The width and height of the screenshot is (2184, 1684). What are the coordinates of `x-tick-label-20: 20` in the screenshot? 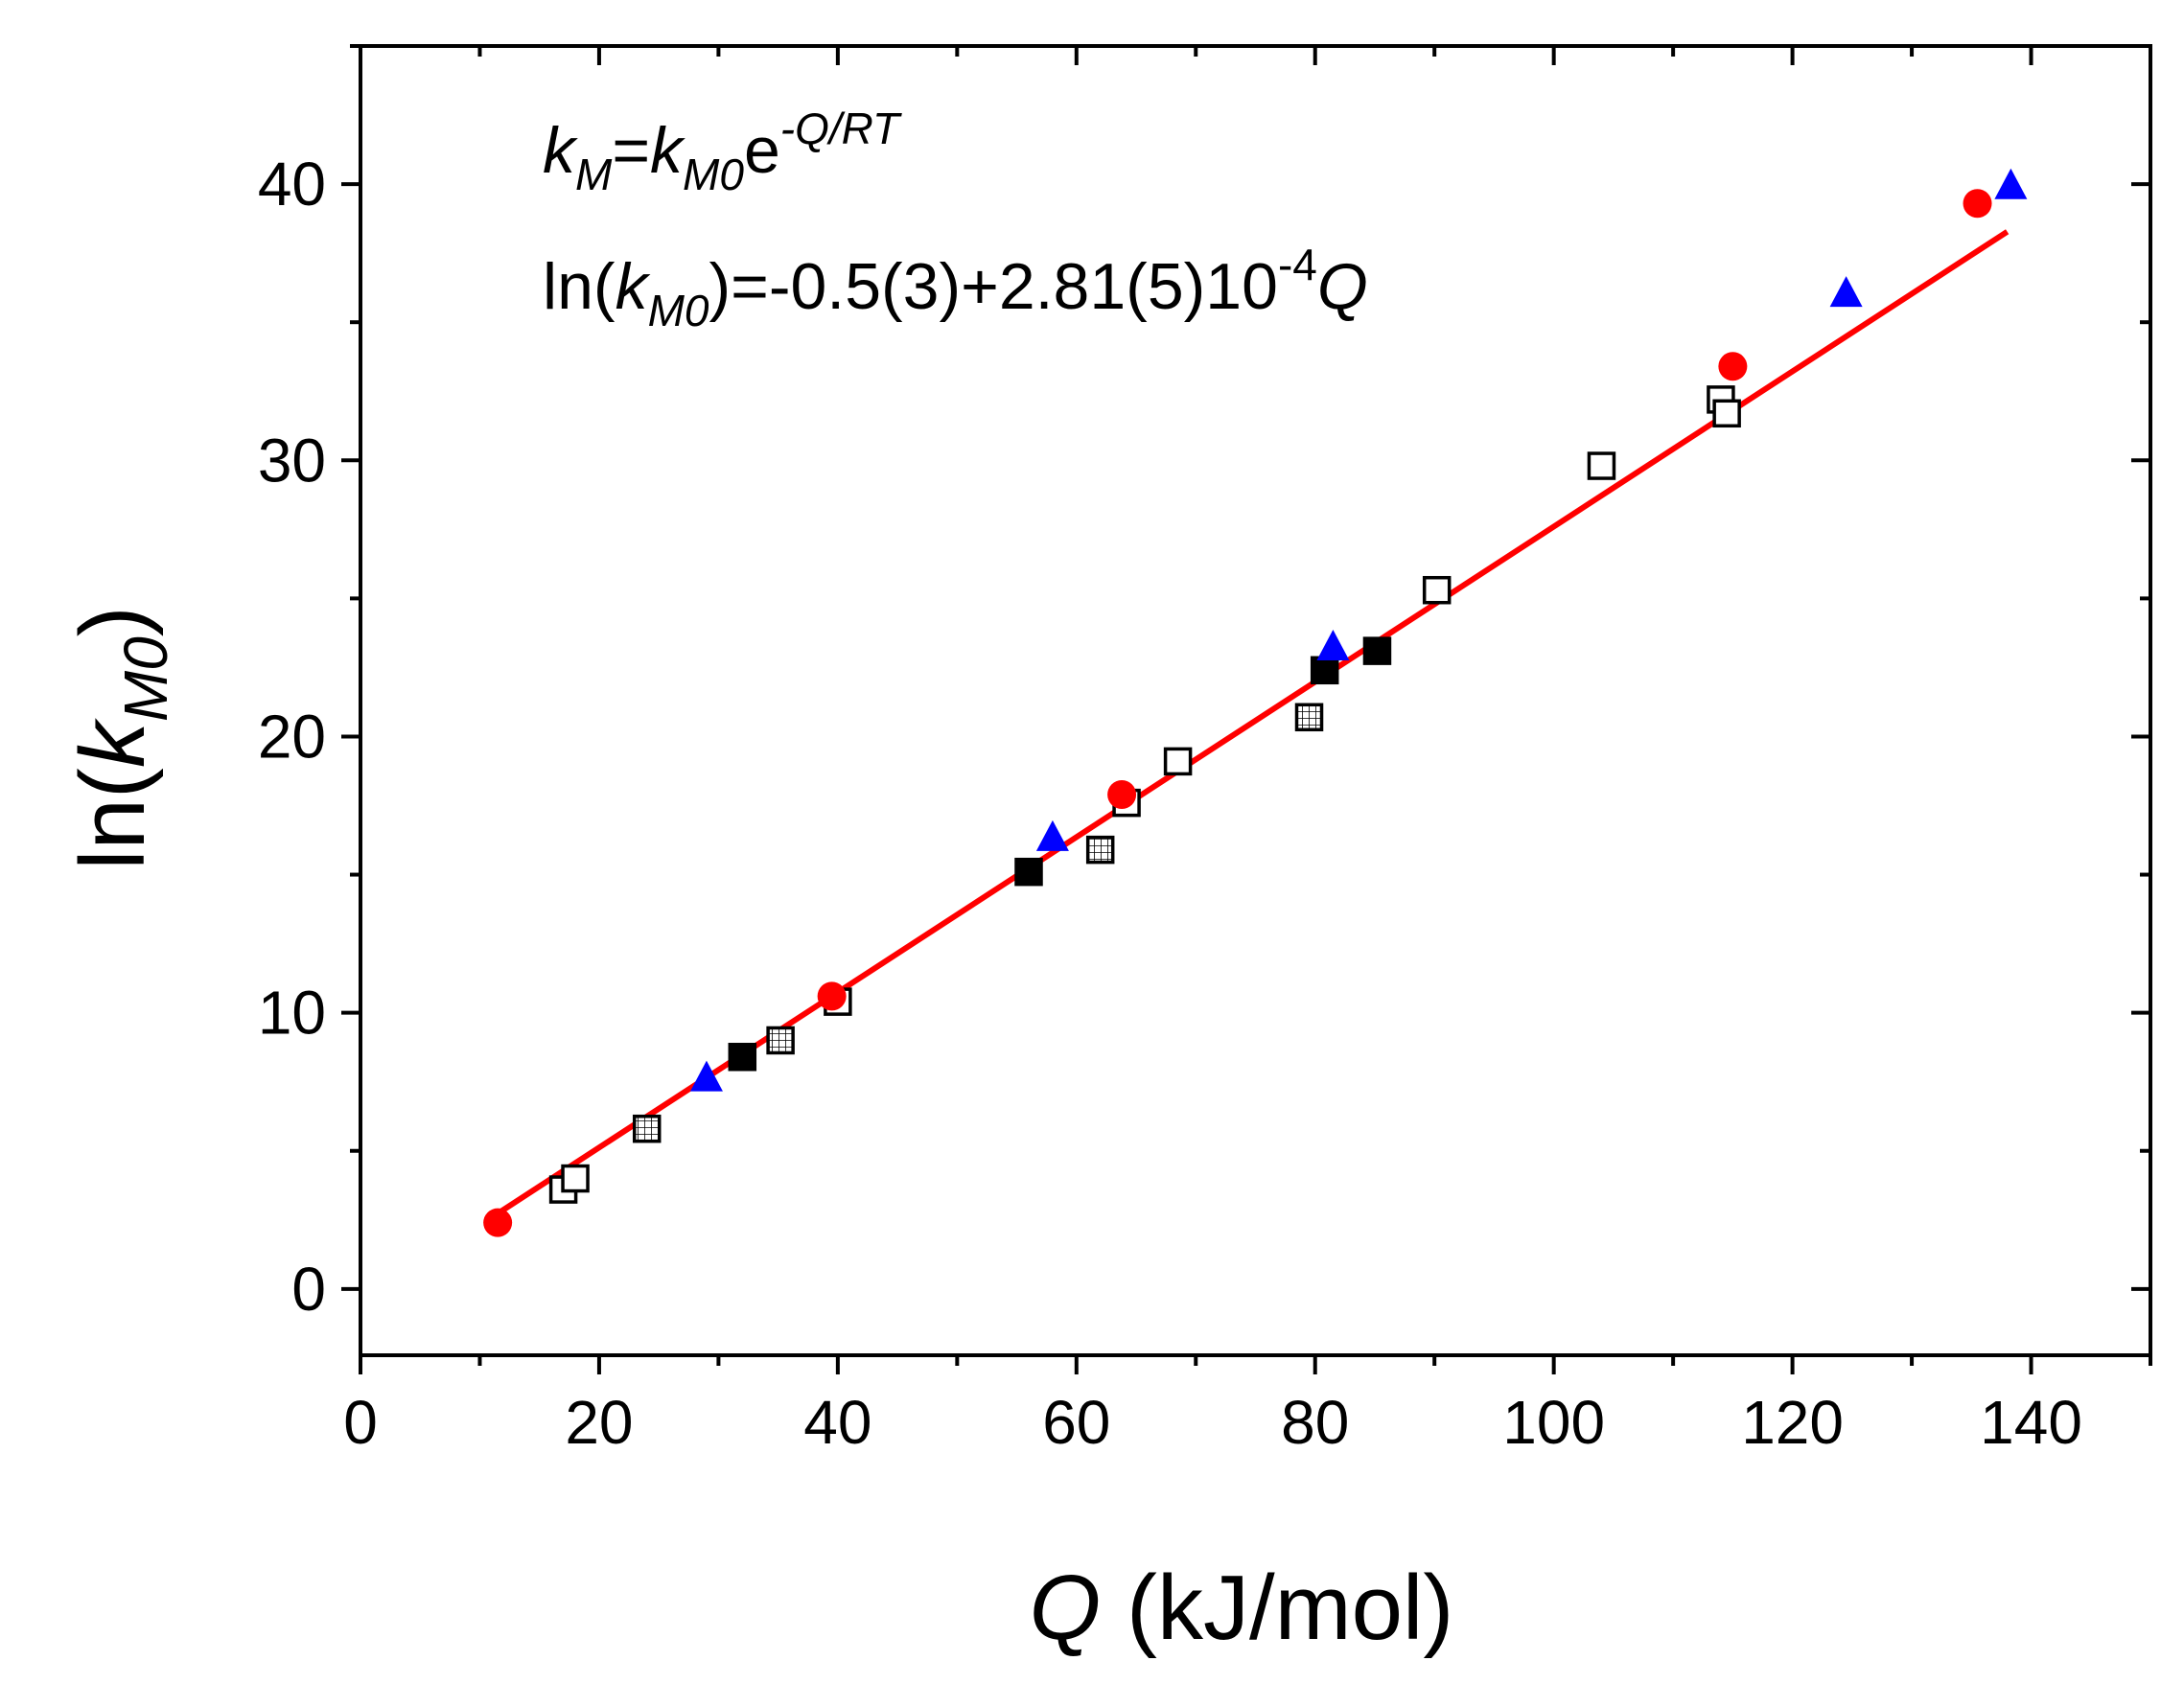 It's located at (599, 1422).